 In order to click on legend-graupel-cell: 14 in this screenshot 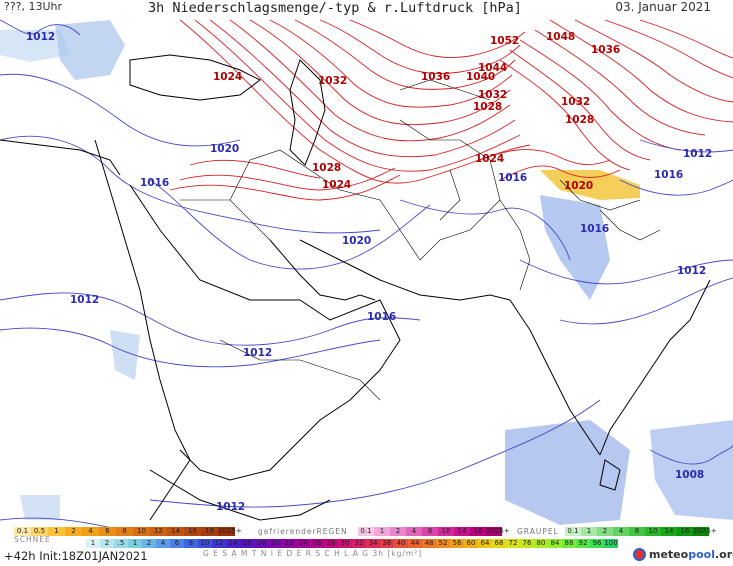, I will do `click(669, 531)`.